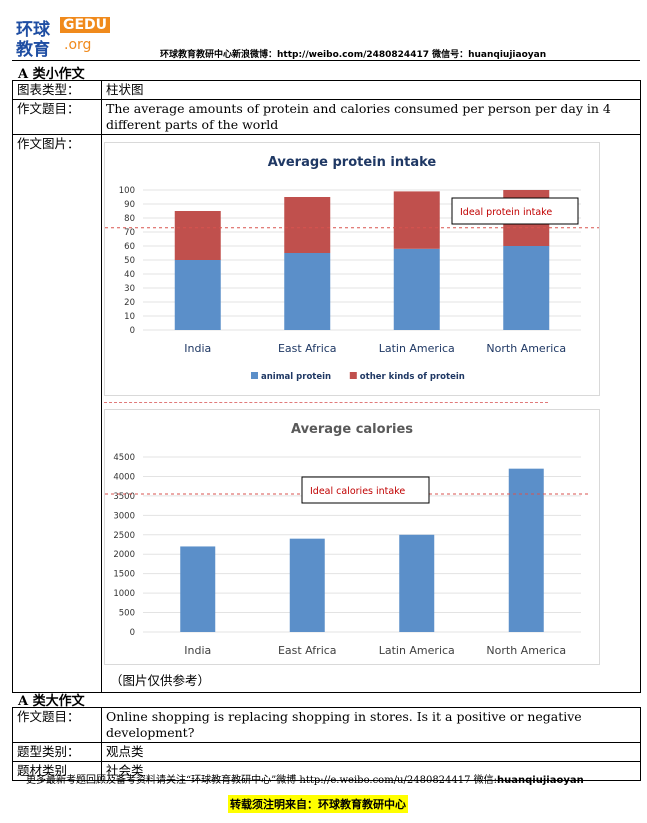 Image resolution: width=647 pixels, height=823 pixels. What do you see at coordinates (129, 205) in the screenshot?
I see `y-tick-label: 90` at bounding box center [129, 205].